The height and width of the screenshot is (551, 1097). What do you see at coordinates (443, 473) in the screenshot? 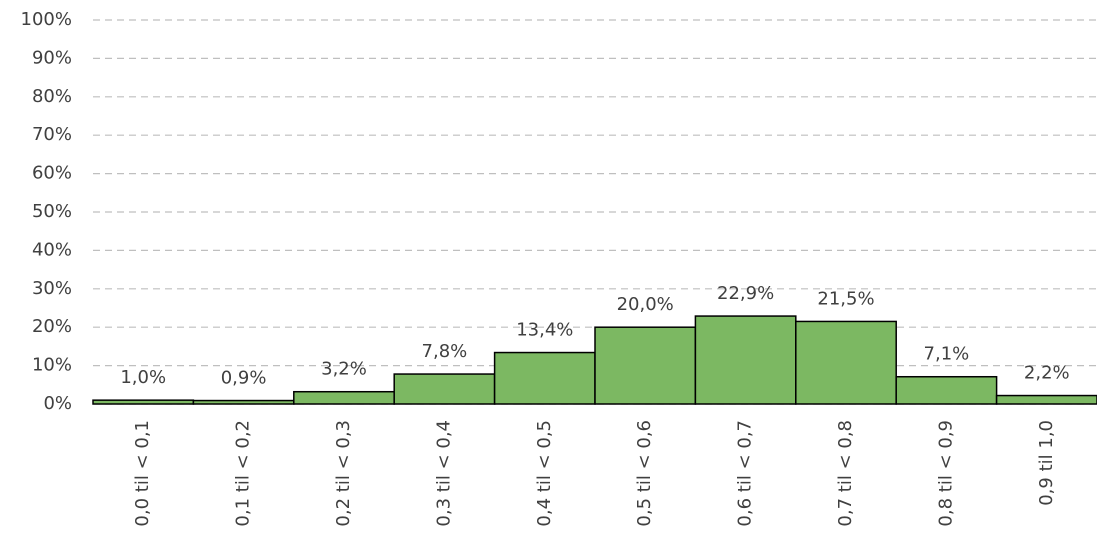
I see `x-tick-label: 0,3 til < 0,4` at bounding box center [443, 473].